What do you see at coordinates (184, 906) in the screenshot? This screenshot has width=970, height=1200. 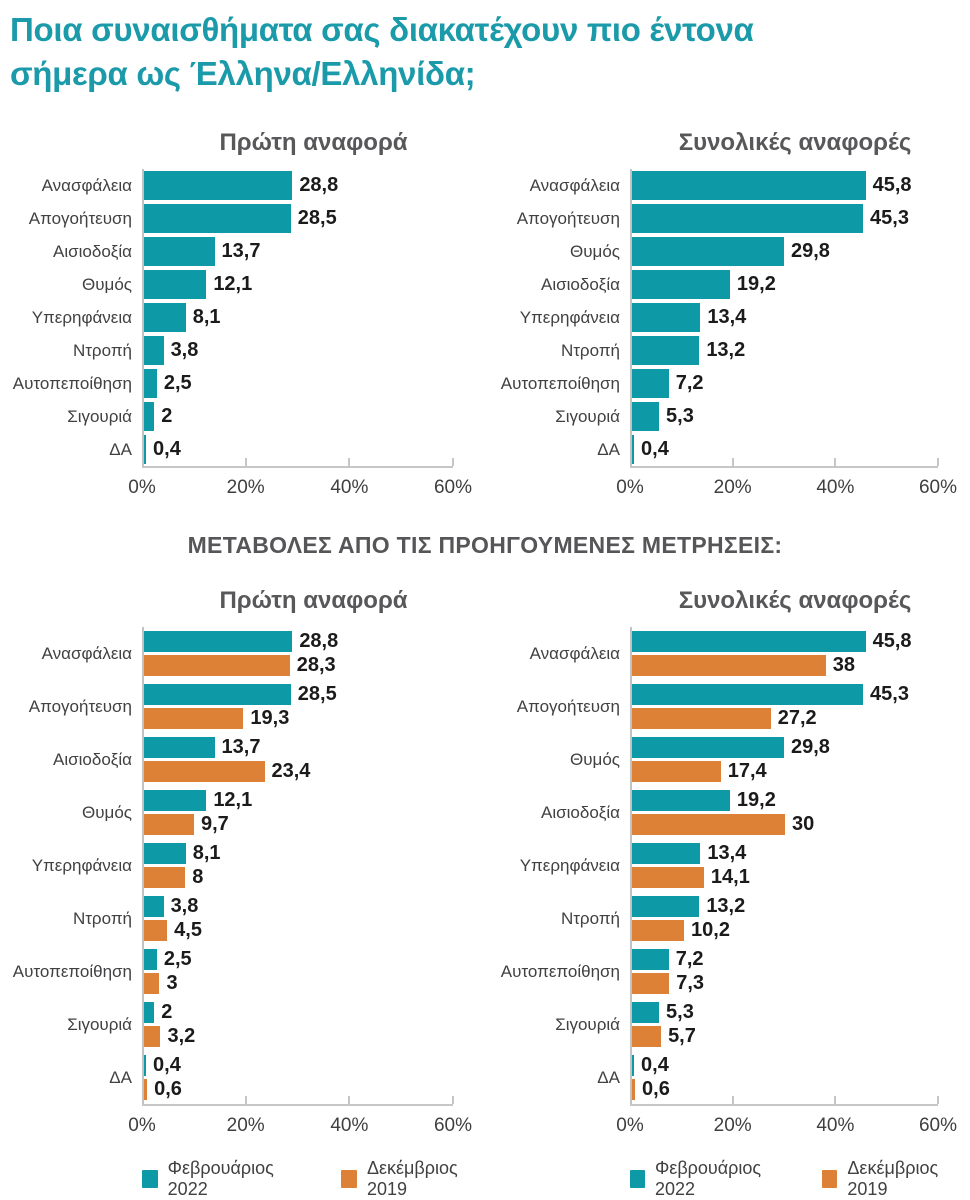 I see `value-label: 3,8` at bounding box center [184, 906].